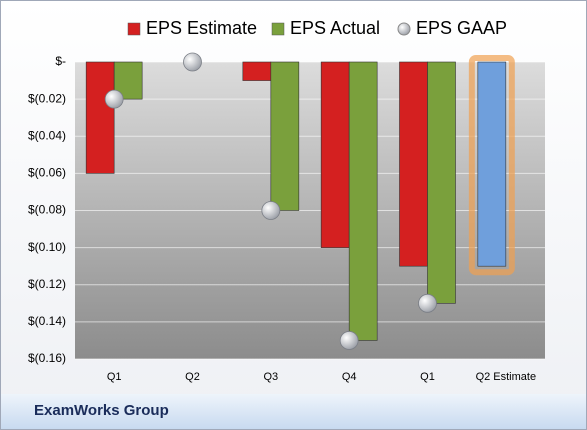  I want to click on x-tick-label: Q3, so click(270, 377).